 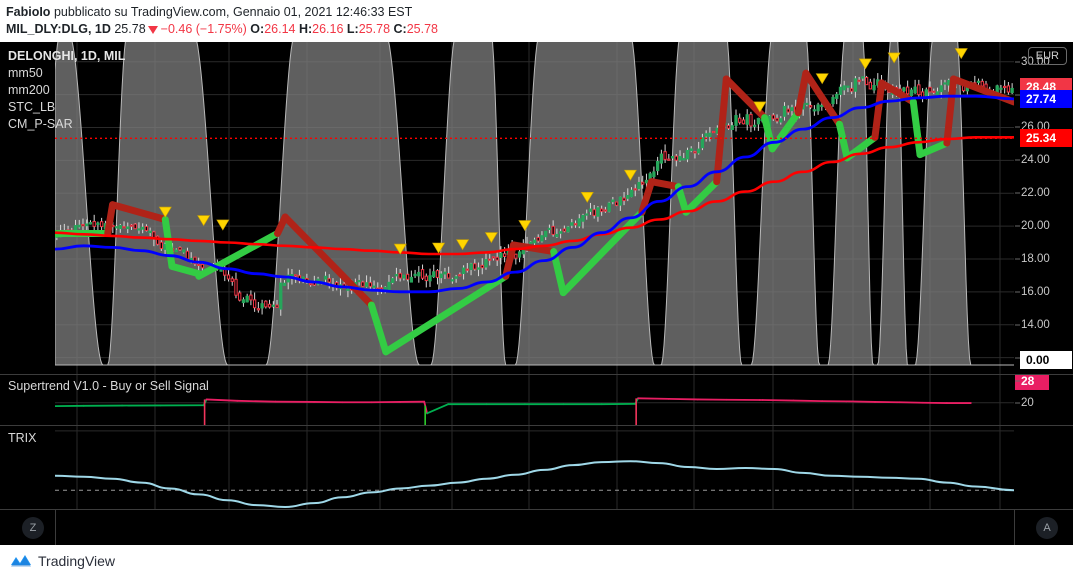 What do you see at coordinates (1047, 56) in the screenshot?
I see `currency-badge: EUR` at bounding box center [1047, 56].